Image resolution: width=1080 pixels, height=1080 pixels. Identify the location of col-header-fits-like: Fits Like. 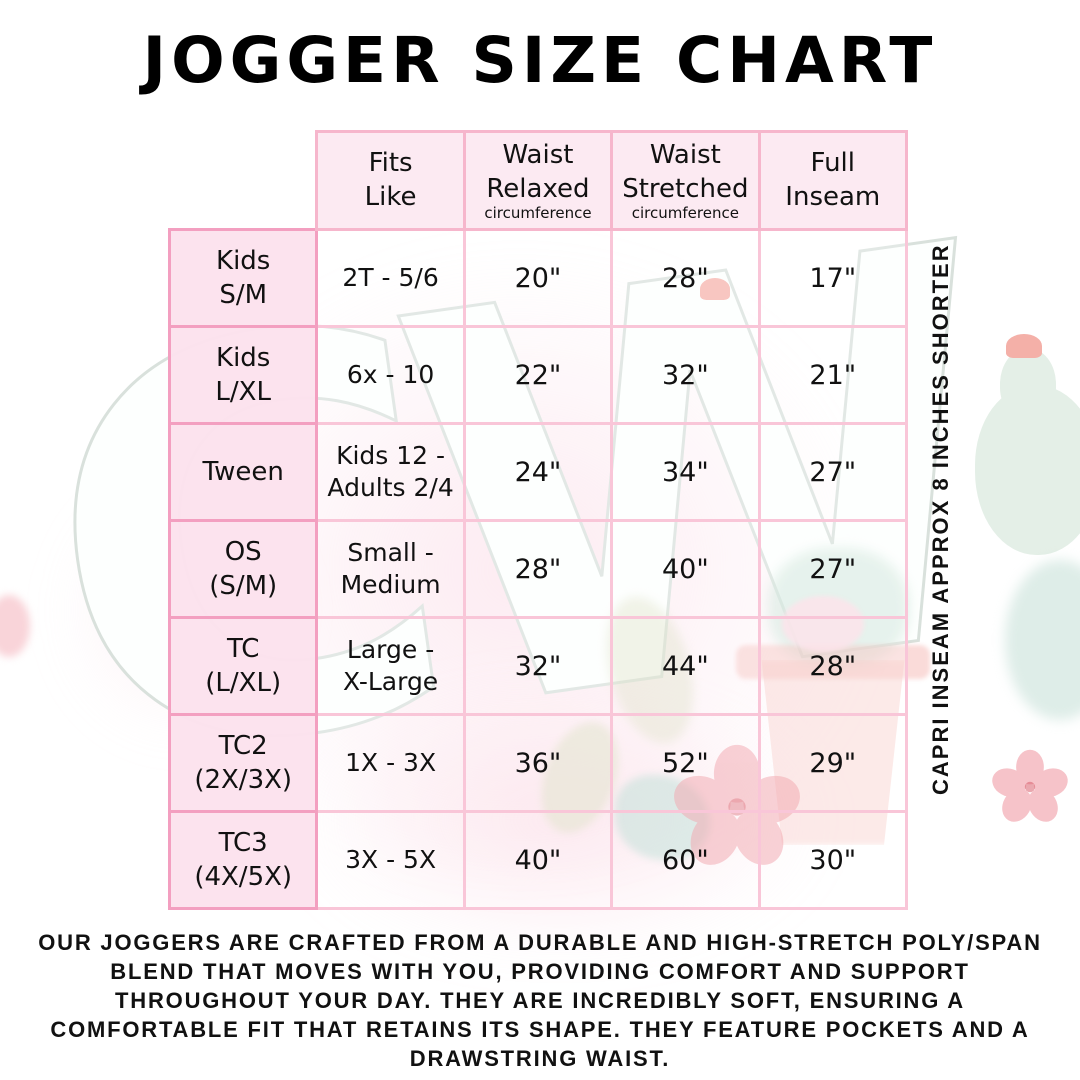
(390, 180).